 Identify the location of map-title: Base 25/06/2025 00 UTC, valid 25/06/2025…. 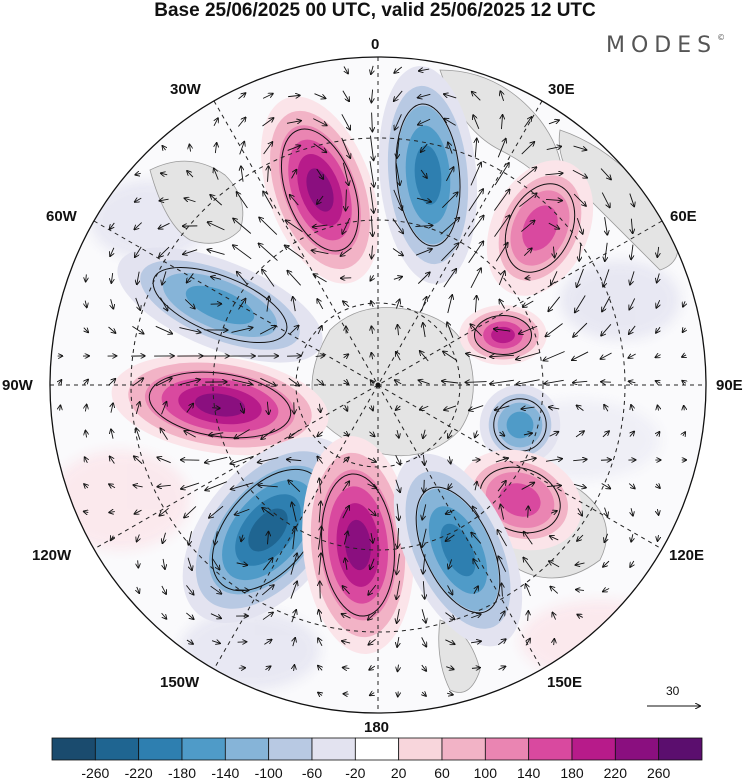
(375, 10).